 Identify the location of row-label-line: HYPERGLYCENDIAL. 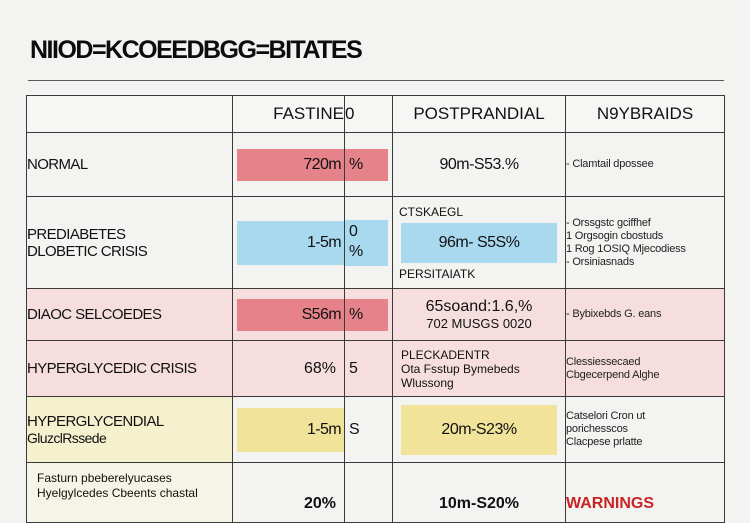
(96, 421).